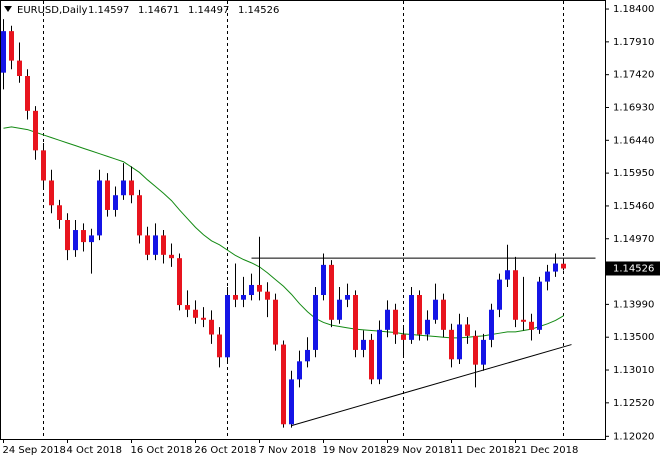 The image size is (660, 460). I want to click on x-tick-label: 24 Sep 2018, so click(34, 450).